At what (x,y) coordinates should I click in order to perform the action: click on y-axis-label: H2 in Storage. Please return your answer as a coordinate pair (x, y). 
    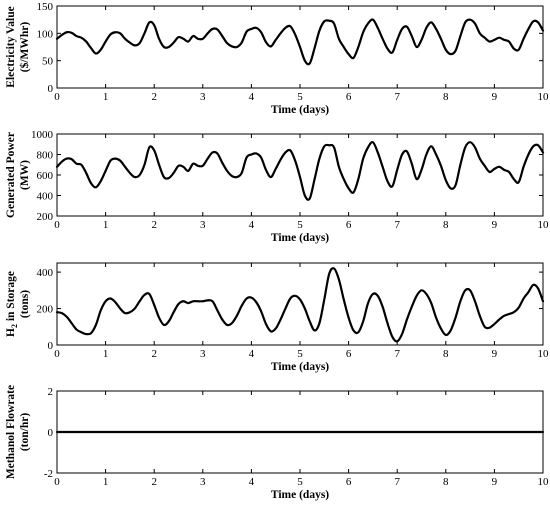
    Looking at the image, I should click on (12, 304).